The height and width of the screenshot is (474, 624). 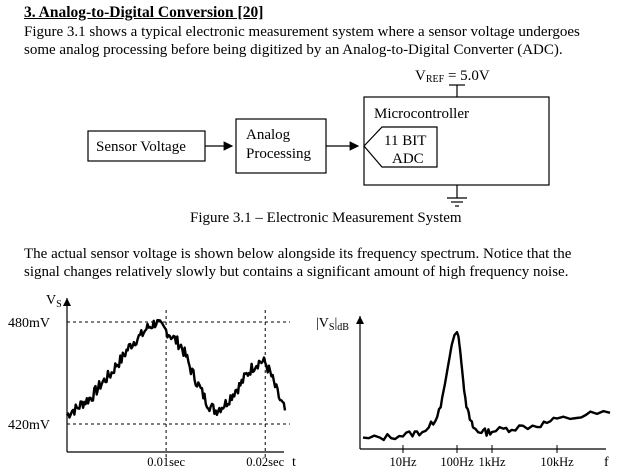 I want to click on y-axis-label: |VS|dB, so click(x=332, y=324).